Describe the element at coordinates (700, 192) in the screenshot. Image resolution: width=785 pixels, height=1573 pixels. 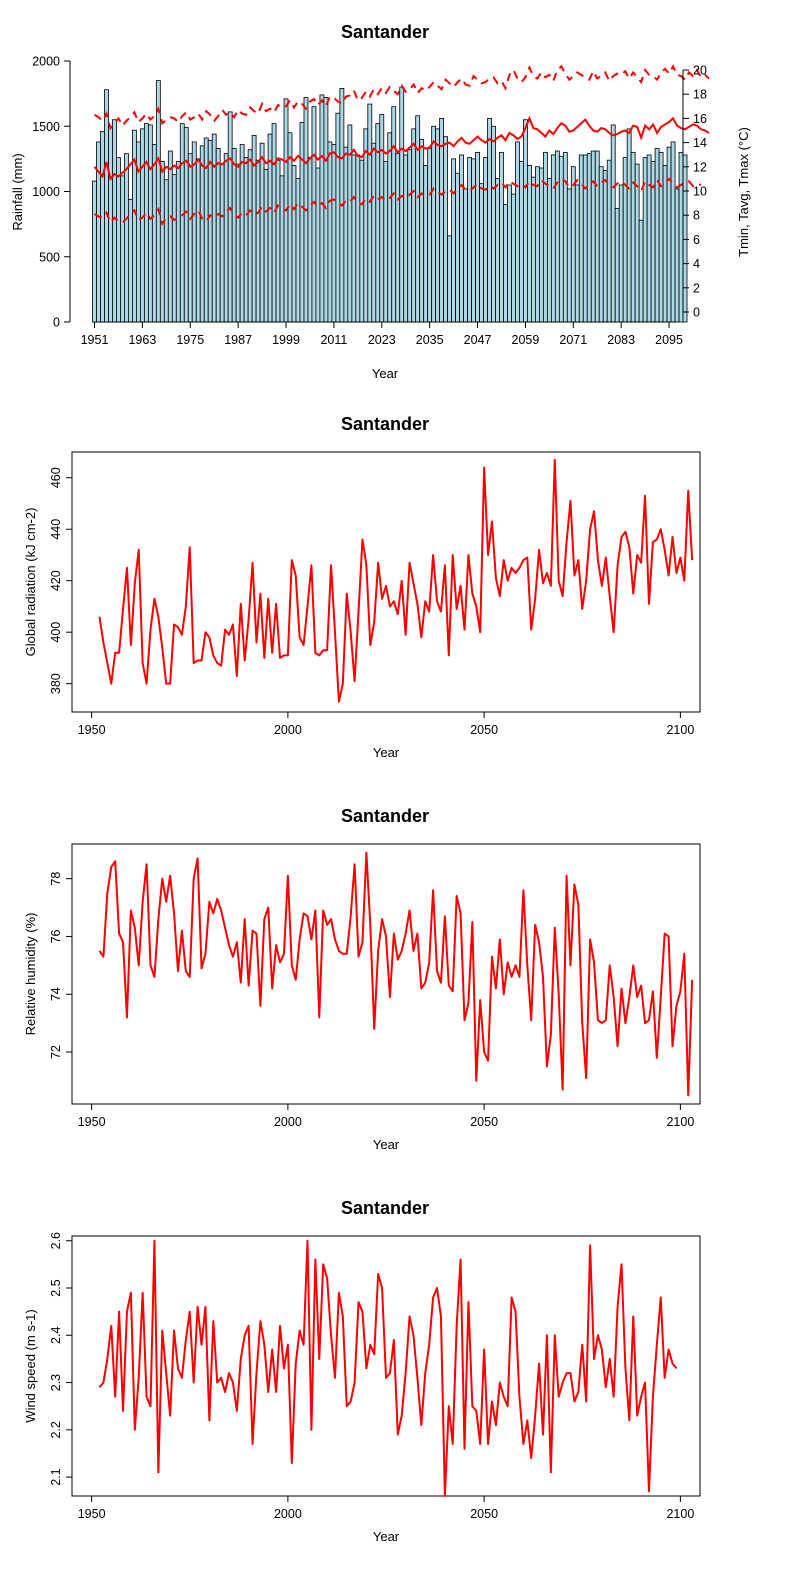
I see `y-tick-label-right: 10` at that location.